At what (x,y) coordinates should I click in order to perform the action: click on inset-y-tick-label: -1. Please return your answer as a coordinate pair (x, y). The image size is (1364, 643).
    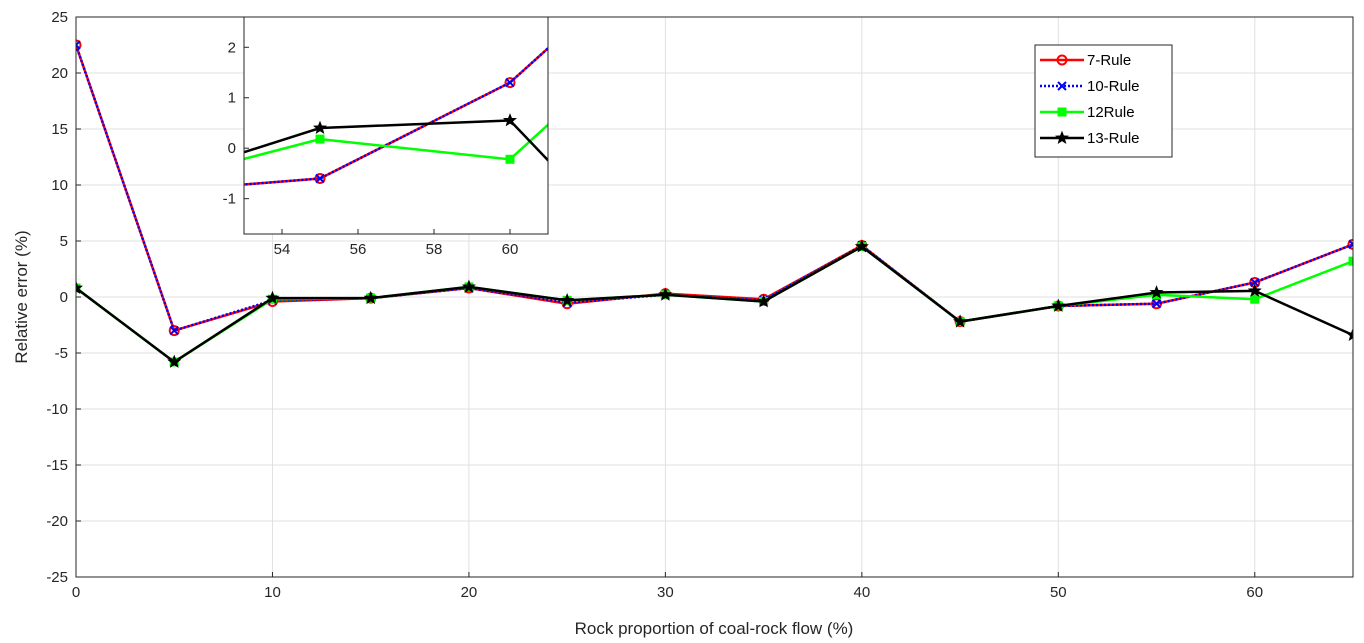
    Looking at the image, I should click on (229, 199).